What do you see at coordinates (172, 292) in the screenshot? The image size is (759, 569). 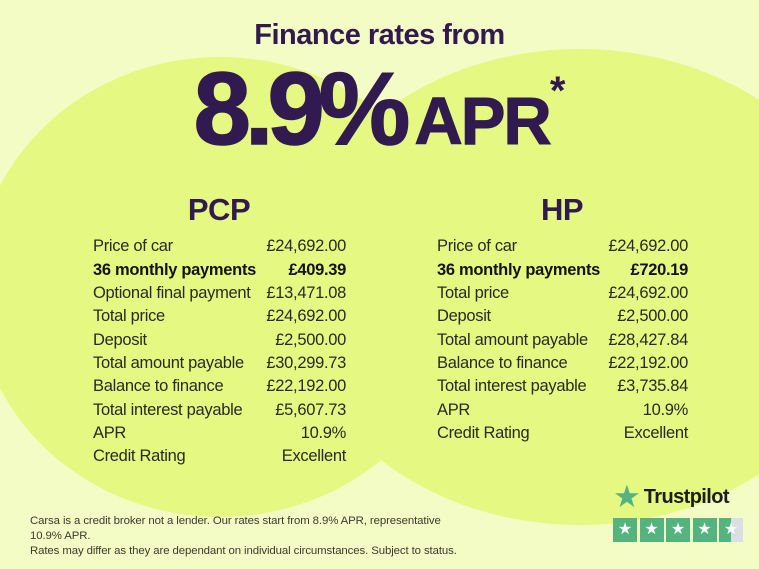 I see `row-label: Optional final payment` at bounding box center [172, 292].